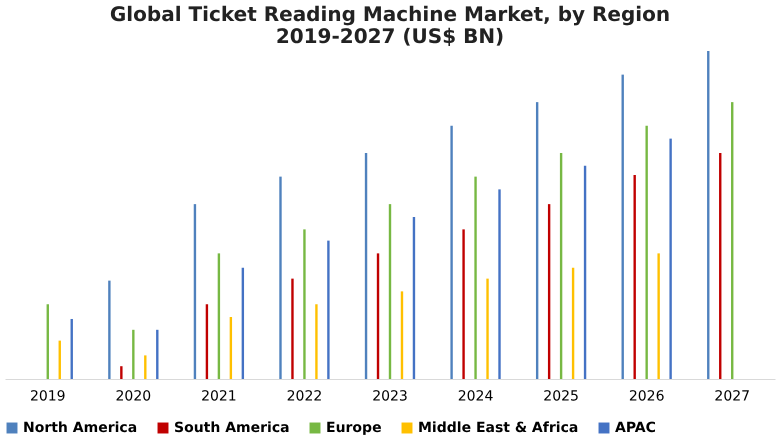  What do you see at coordinates (232, 428) in the screenshot?
I see `legend-label: South America` at bounding box center [232, 428].